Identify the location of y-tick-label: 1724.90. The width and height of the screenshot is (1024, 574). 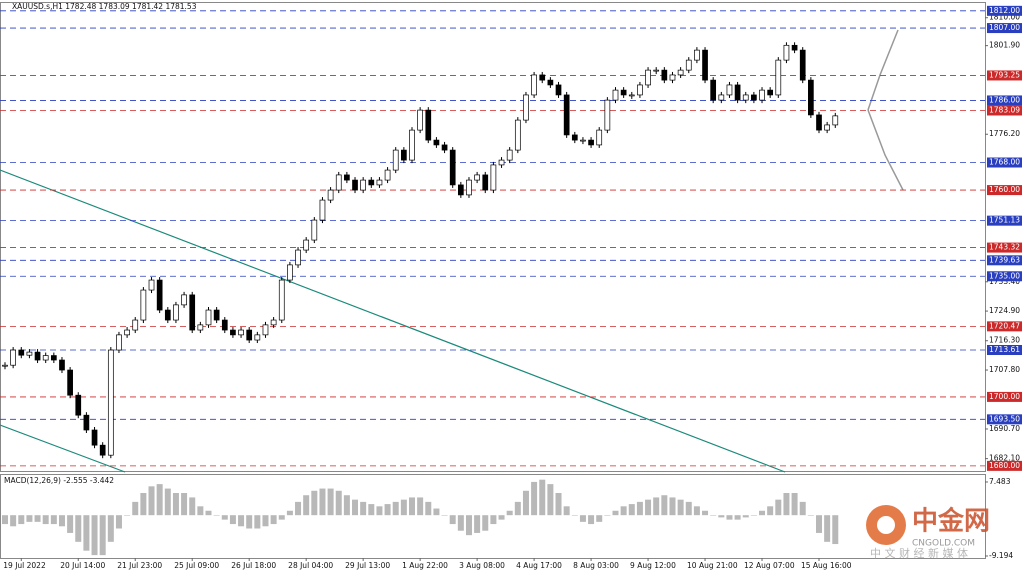
(1004, 310).